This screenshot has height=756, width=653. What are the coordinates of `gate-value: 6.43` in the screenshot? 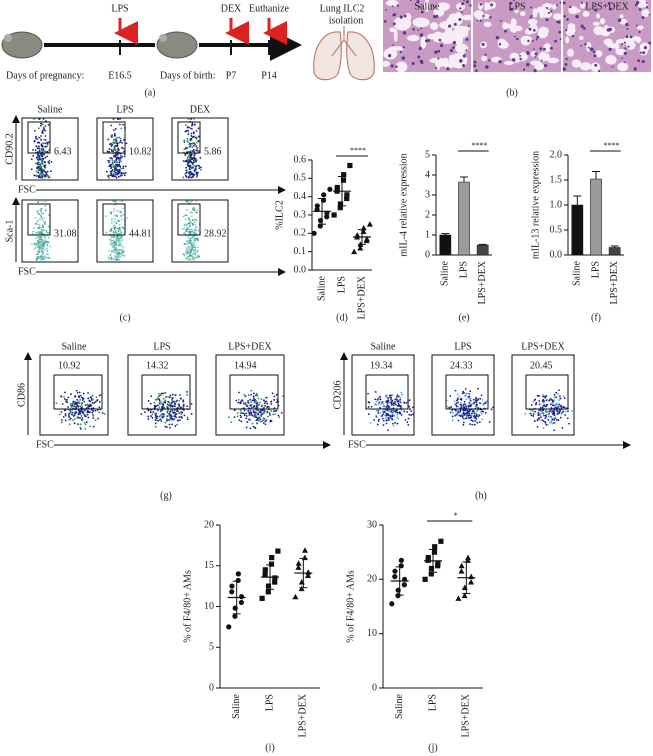 It's located at (63, 151).